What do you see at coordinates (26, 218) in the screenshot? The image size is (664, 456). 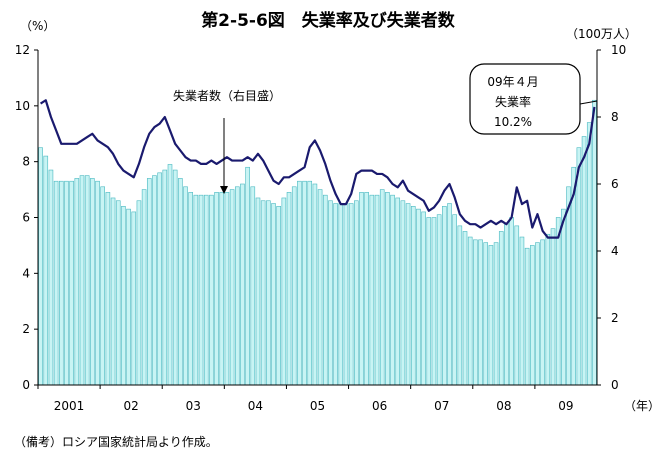 I see `left-tick-label: 6` at bounding box center [26, 218].